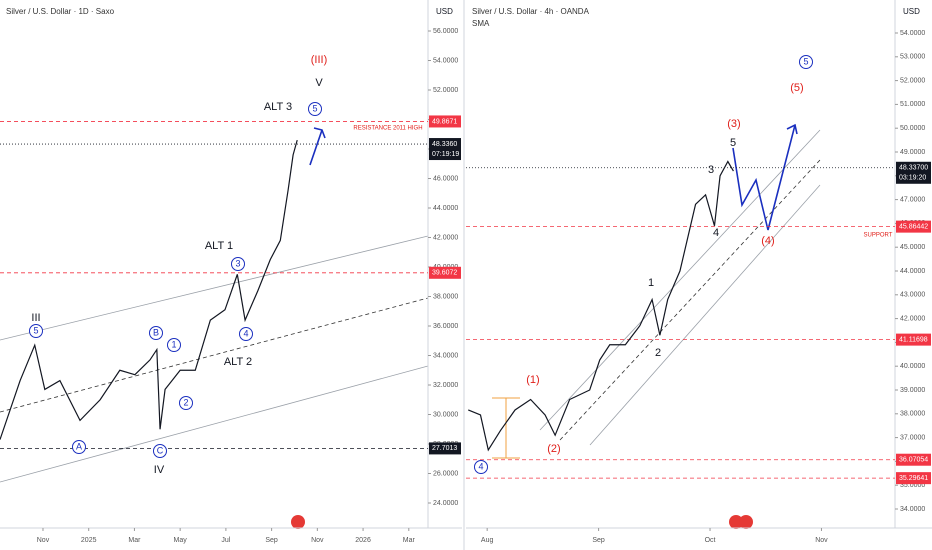  I want to click on y-tick-label: 43.0000, so click(912, 295).